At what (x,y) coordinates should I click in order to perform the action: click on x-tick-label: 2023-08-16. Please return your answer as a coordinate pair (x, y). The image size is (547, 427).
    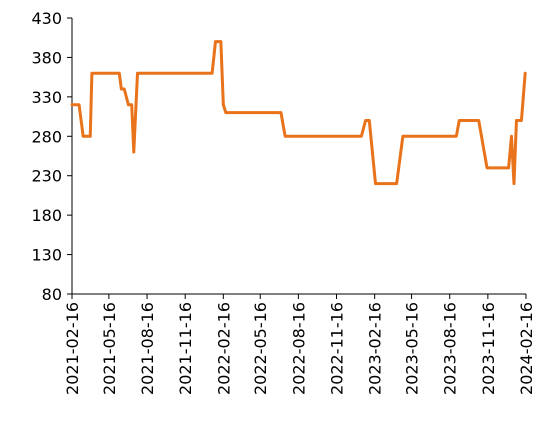
    Looking at the image, I should click on (450, 348).